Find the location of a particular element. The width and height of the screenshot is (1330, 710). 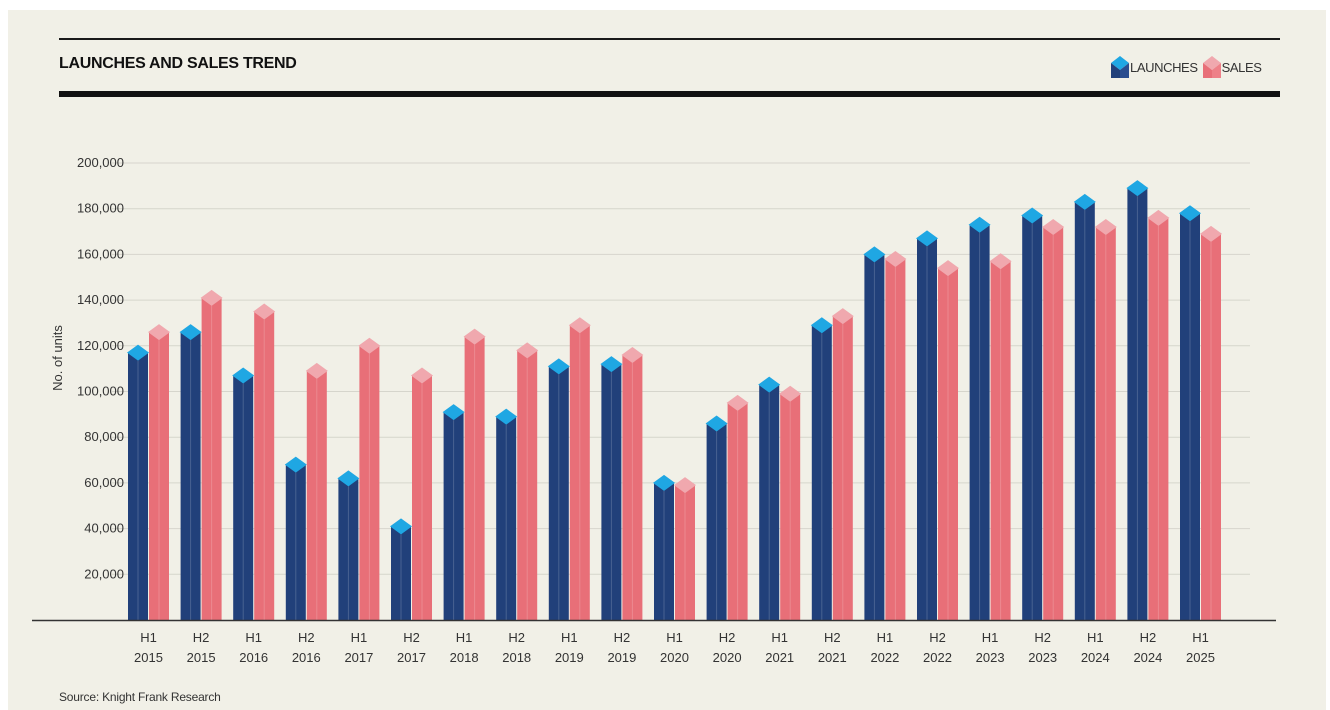

x-tick-label-year: 2022 is located at coordinates (884, 657).